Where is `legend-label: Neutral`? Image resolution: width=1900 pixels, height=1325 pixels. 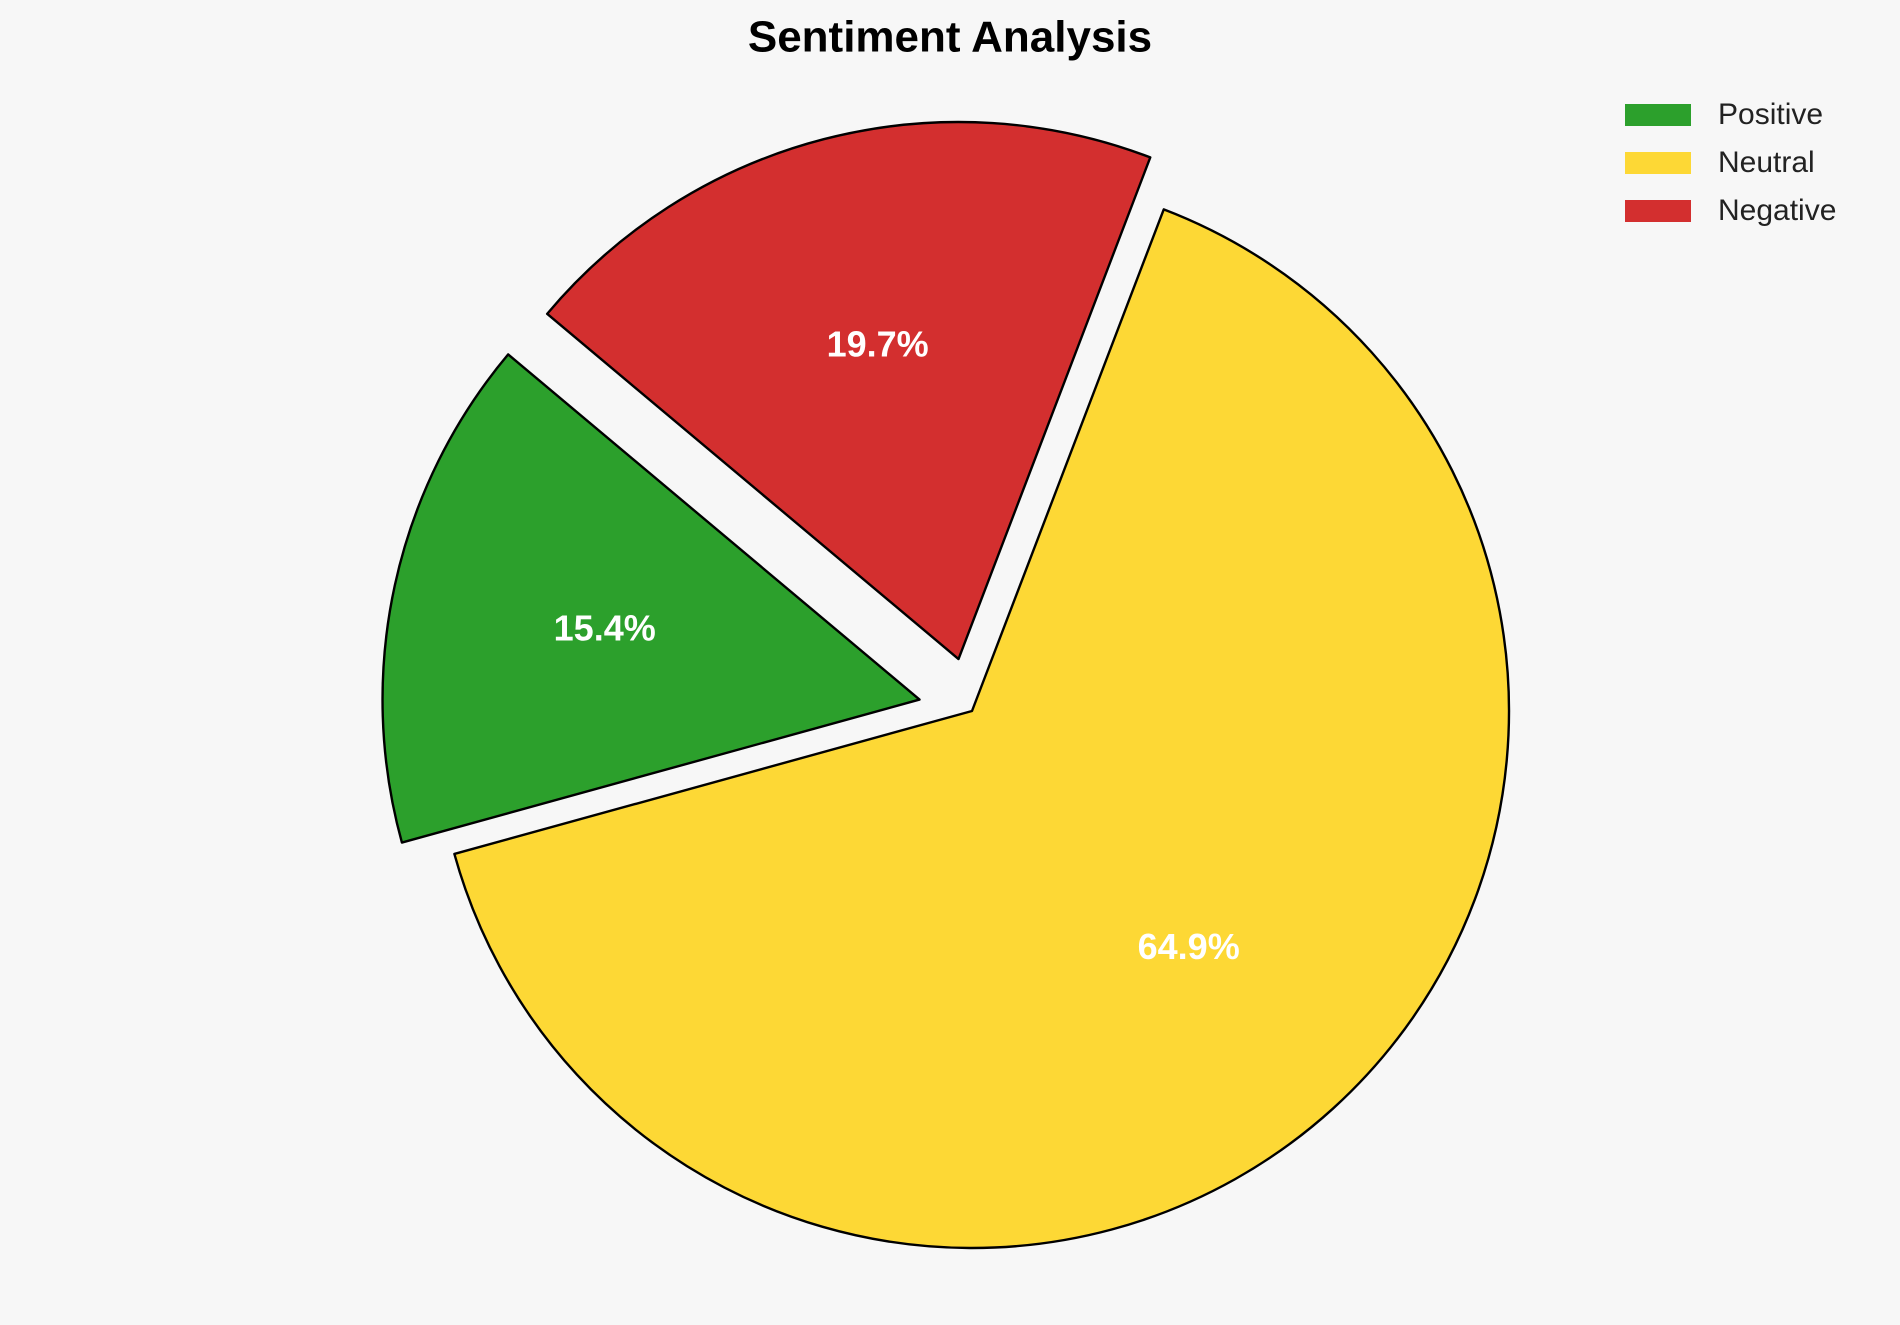
legend-label: Neutral is located at coordinates (1766, 162).